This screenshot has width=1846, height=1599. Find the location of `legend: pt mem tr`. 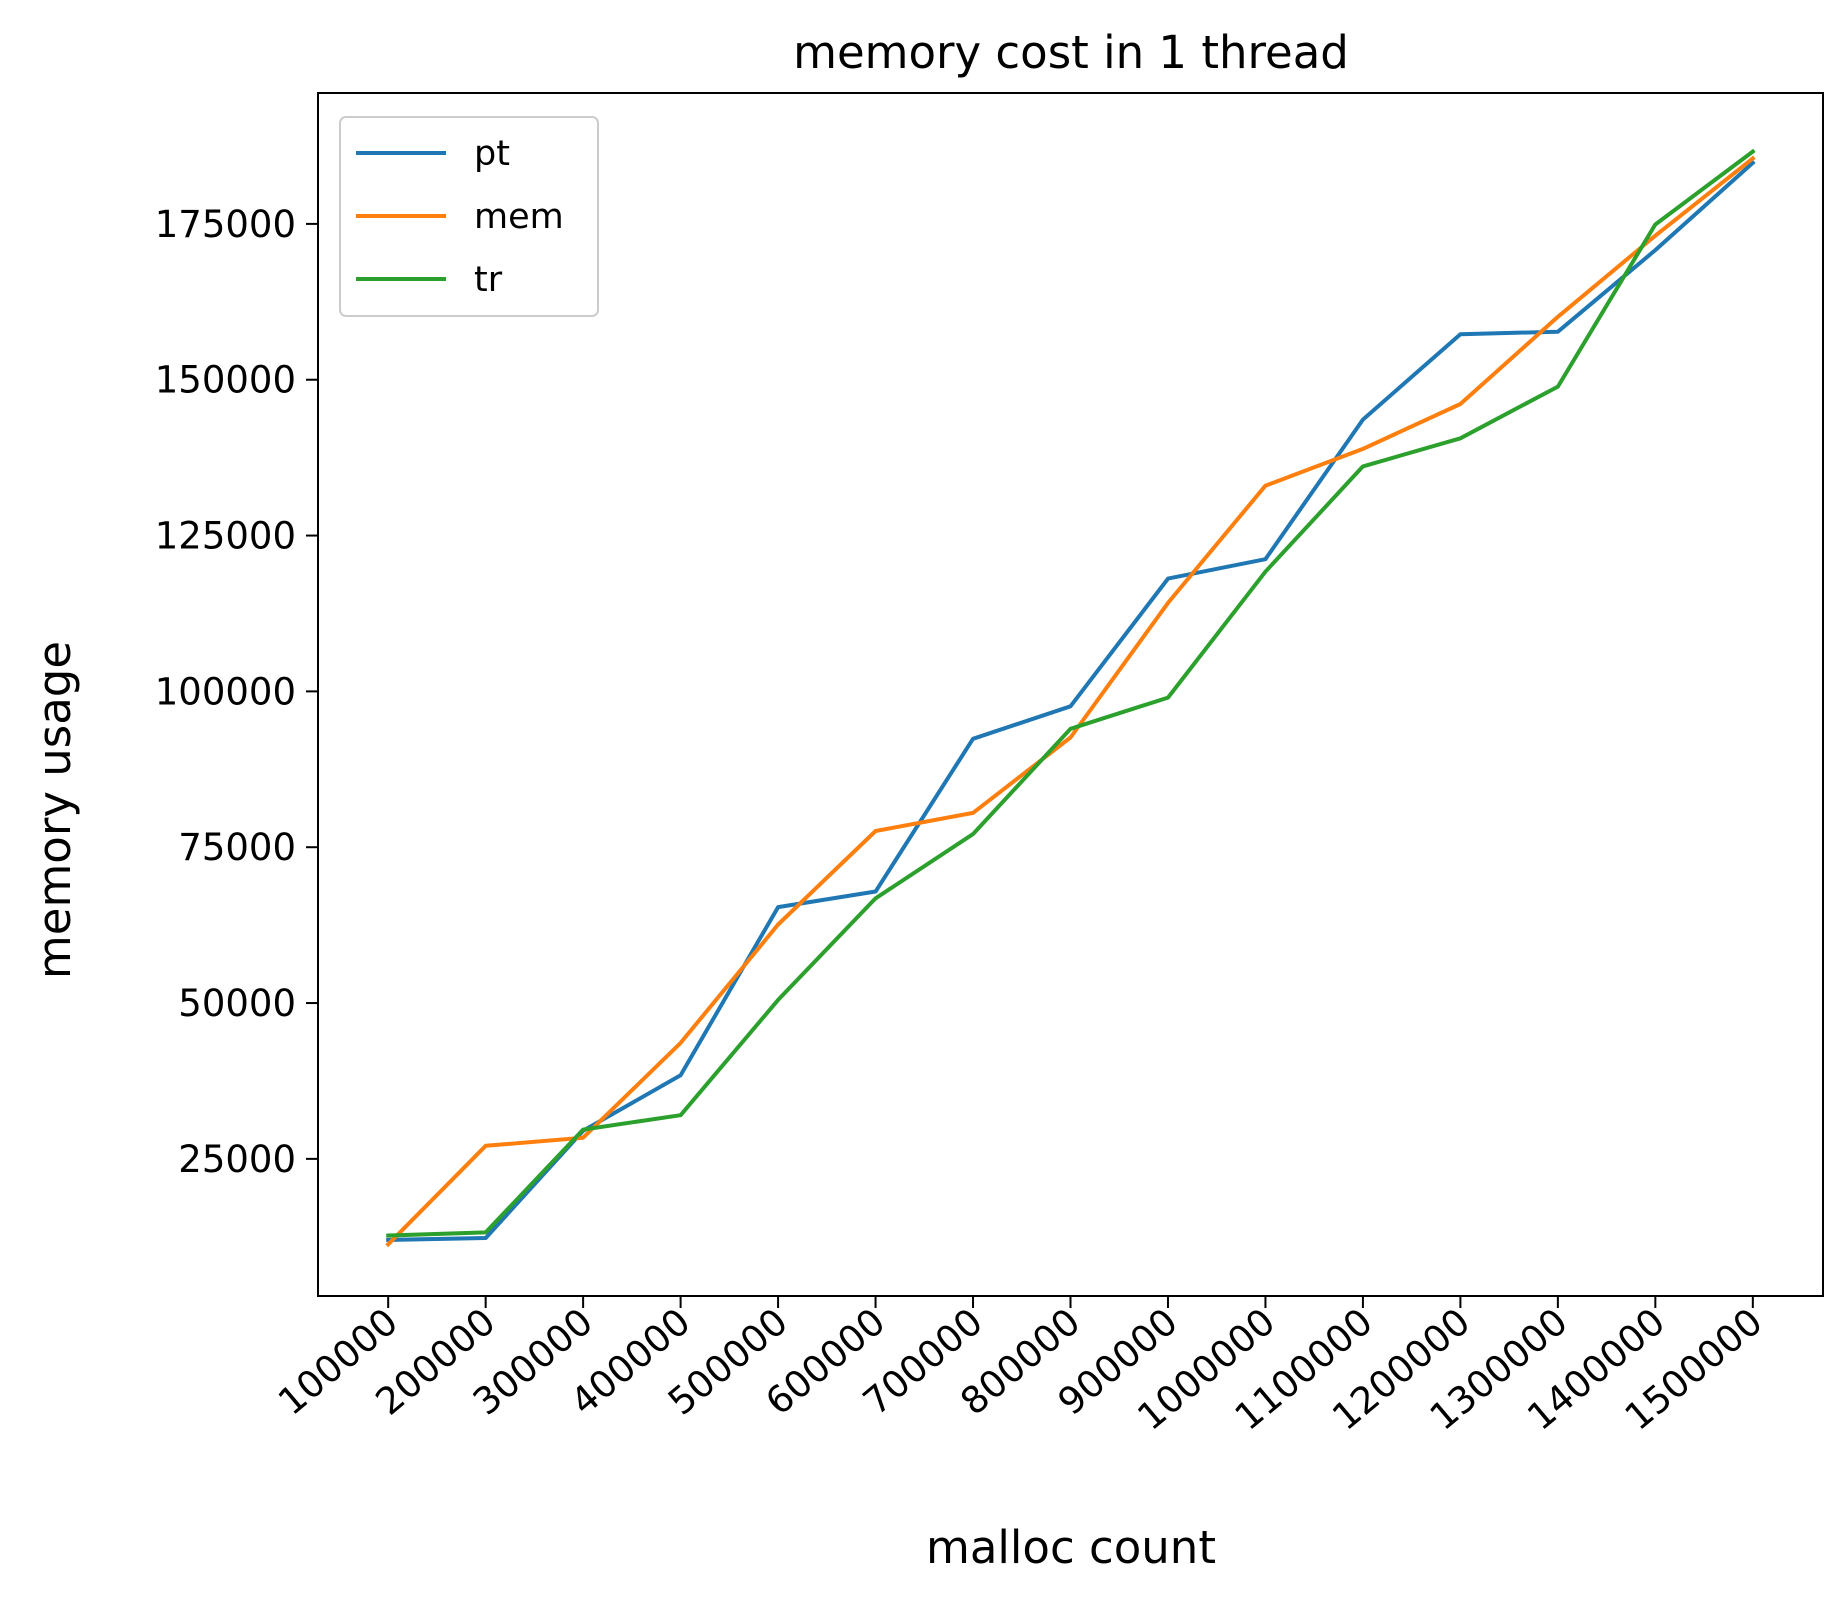

legend: pt mem tr is located at coordinates (469, 216).